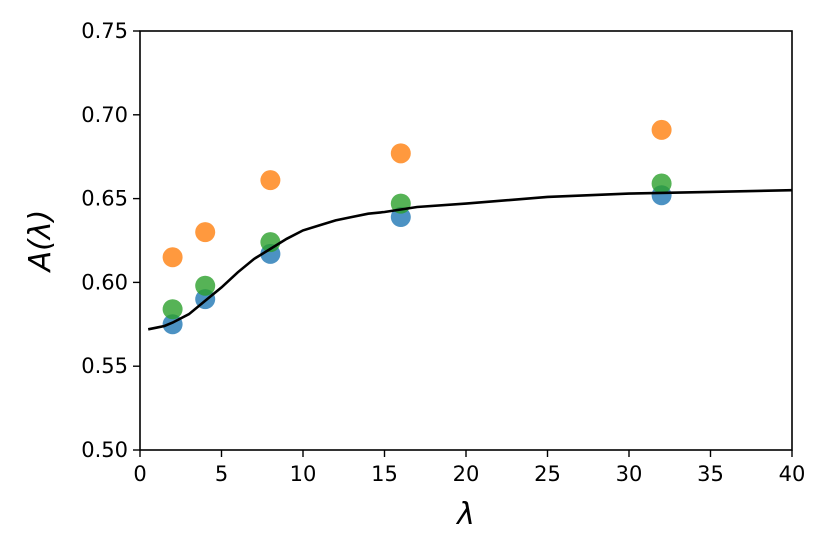 The image size is (830, 554). What do you see at coordinates (303, 474) in the screenshot?
I see `x-tick-label: 10` at bounding box center [303, 474].